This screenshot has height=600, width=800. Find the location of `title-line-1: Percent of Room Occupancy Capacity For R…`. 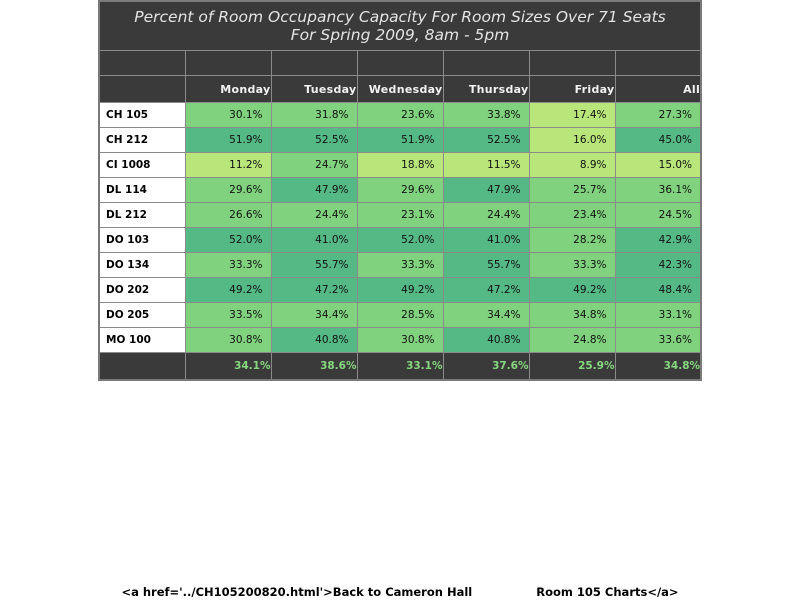

title-line-1: Percent of Room Occupancy Capacity For R… is located at coordinates (400, 17).